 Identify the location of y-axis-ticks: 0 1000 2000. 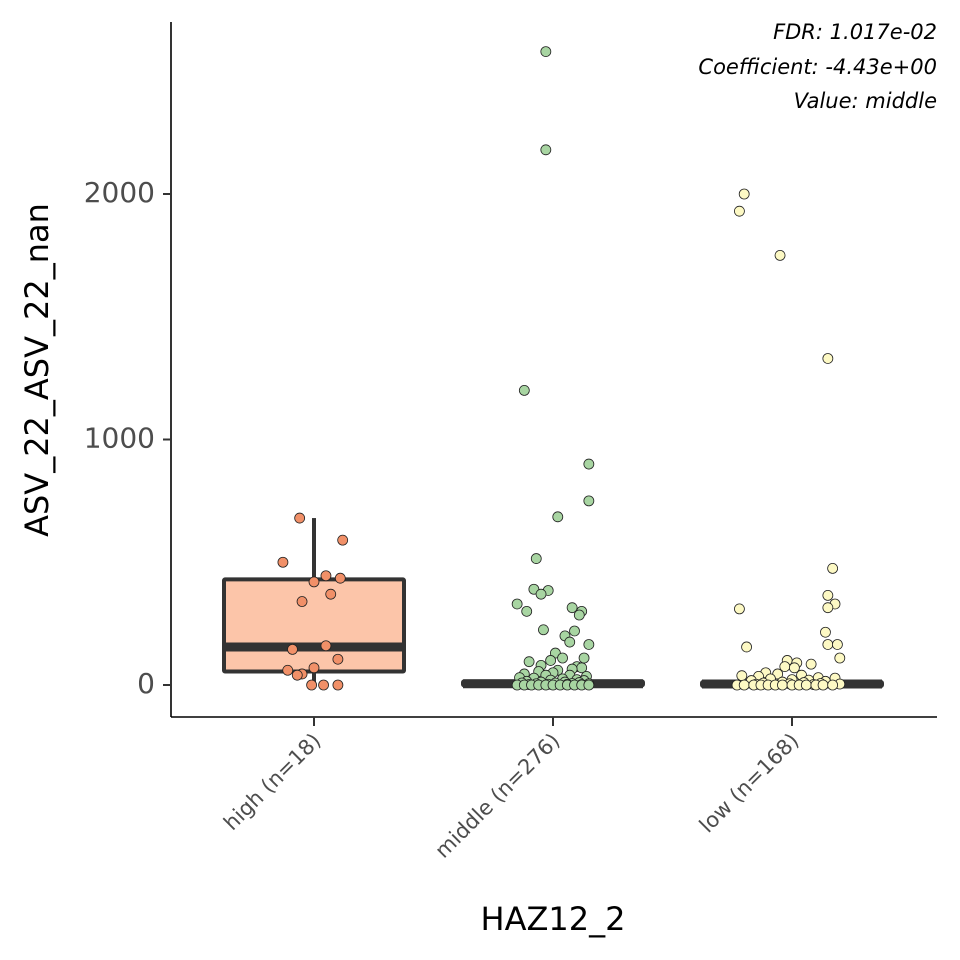
(127, 438).